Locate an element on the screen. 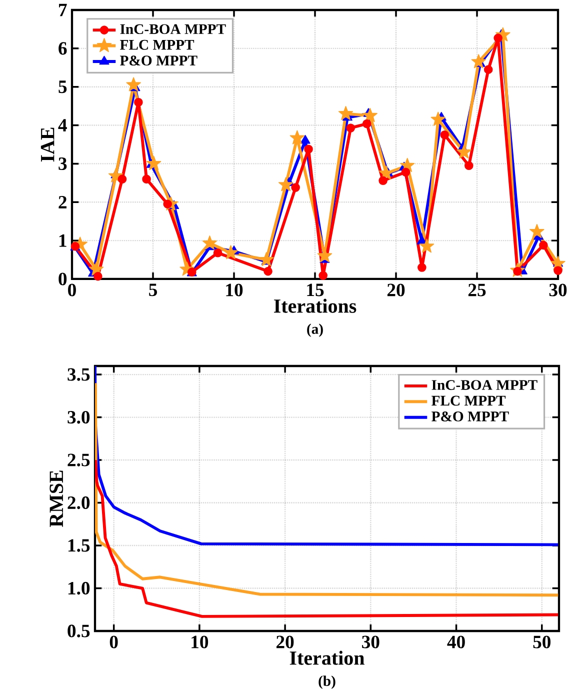 The height and width of the screenshot is (696, 568). x-tick-label: 40 is located at coordinates (456, 642).